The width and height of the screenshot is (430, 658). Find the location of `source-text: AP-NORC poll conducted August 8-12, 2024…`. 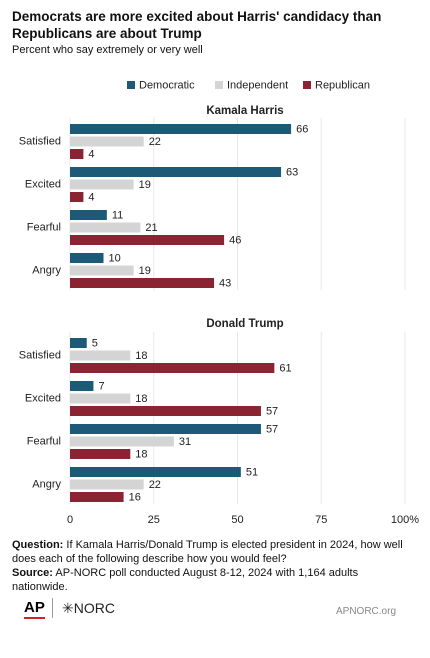

source-text: AP-NORC poll conducted August 8-12, 2024… is located at coordinates (185, 580).